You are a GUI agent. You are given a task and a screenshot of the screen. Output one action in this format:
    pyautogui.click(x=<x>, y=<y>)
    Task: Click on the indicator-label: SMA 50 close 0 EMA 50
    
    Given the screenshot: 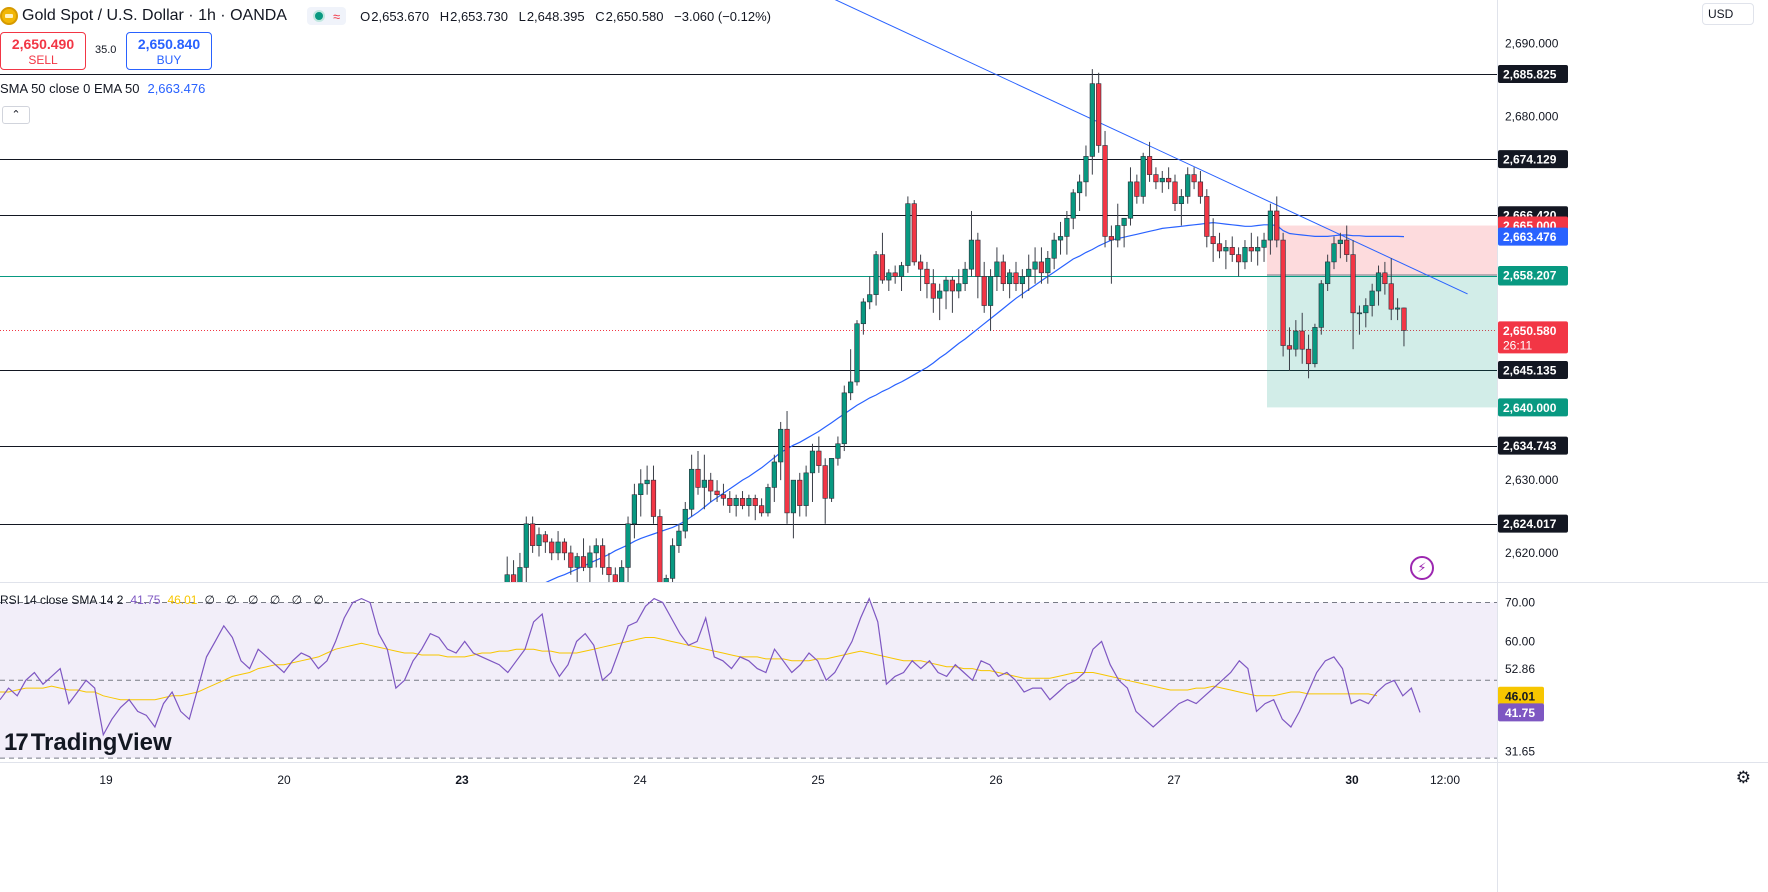 What is the action you would take?
    pyautogui.click(x=70, y=88)
    